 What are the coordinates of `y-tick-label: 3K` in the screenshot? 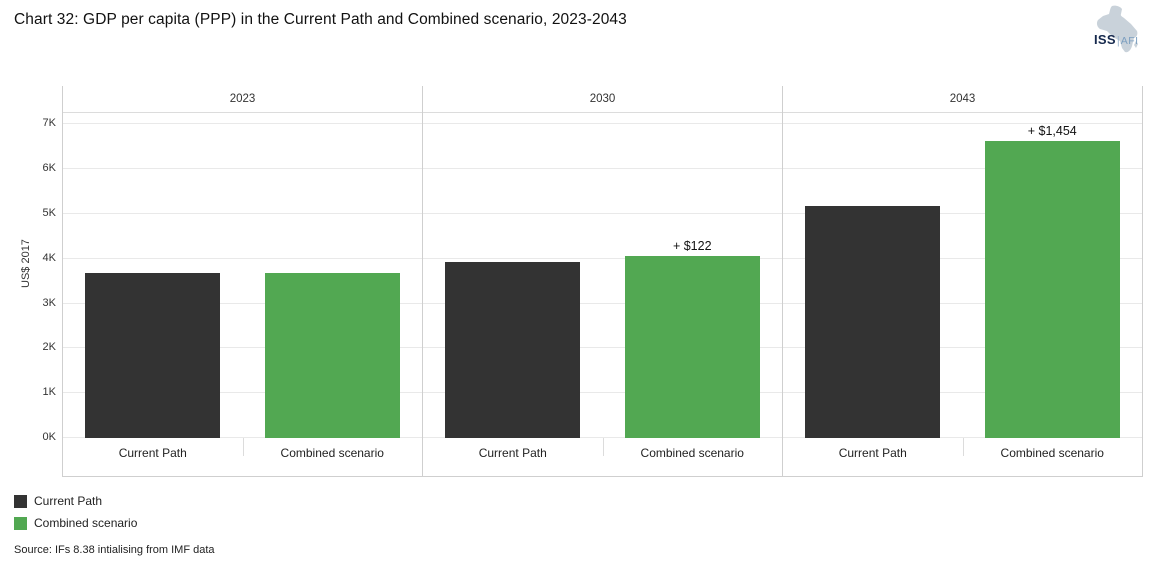 It's located at (49, 302).